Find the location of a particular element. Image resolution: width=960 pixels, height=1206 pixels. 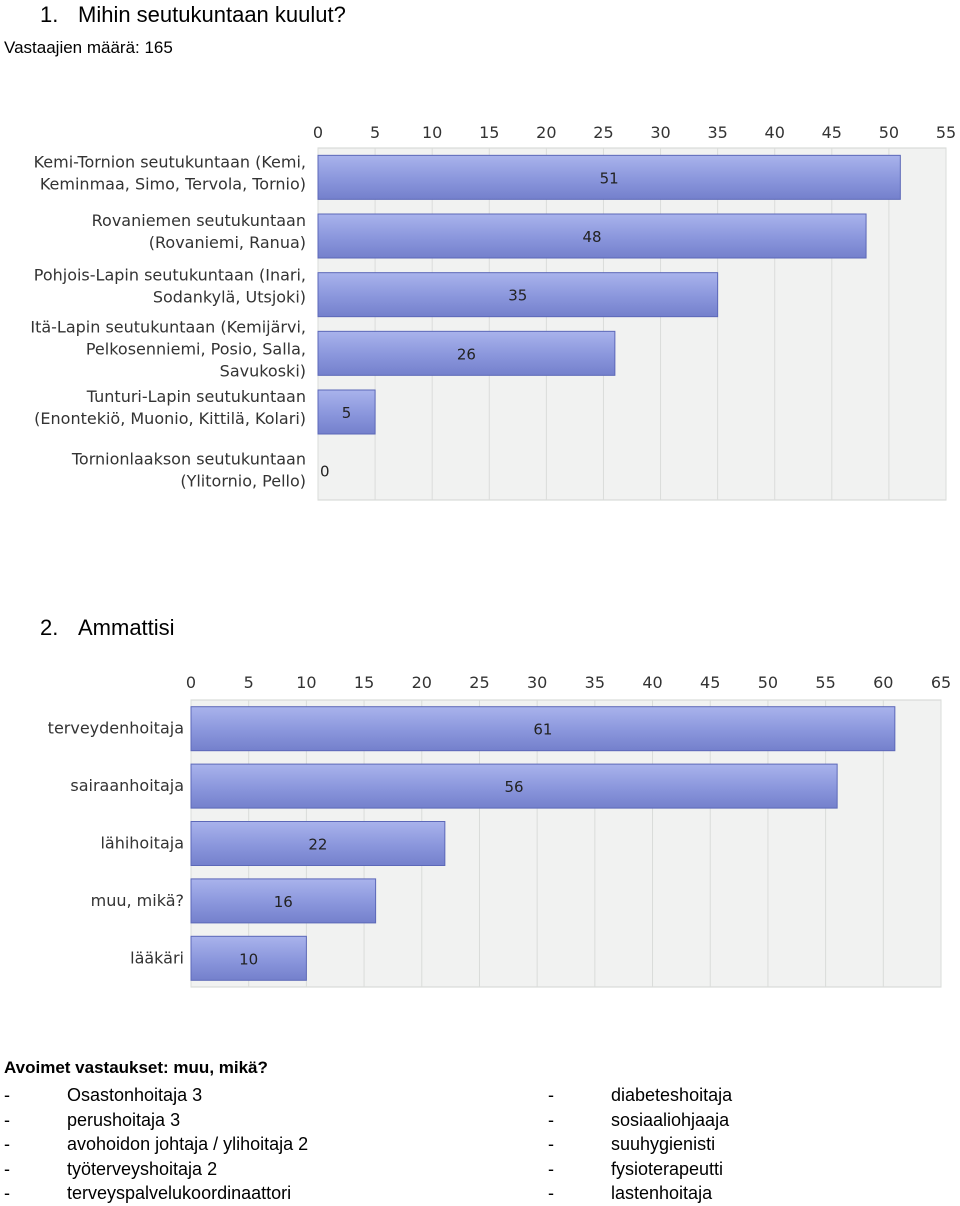

category-label: lääkäri is located at coordinates (157, 957).